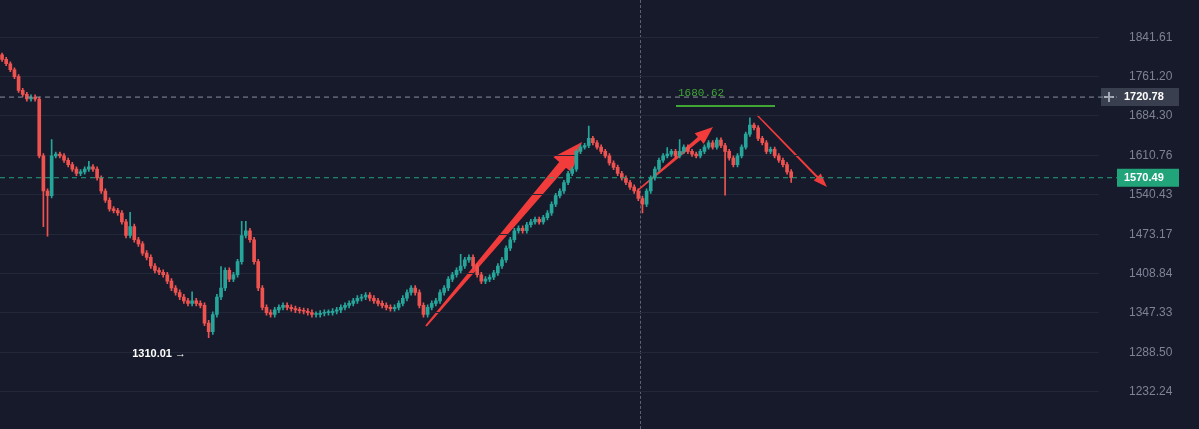  I want to click on ref-line-label: 1720.78, so click(1144, 96).